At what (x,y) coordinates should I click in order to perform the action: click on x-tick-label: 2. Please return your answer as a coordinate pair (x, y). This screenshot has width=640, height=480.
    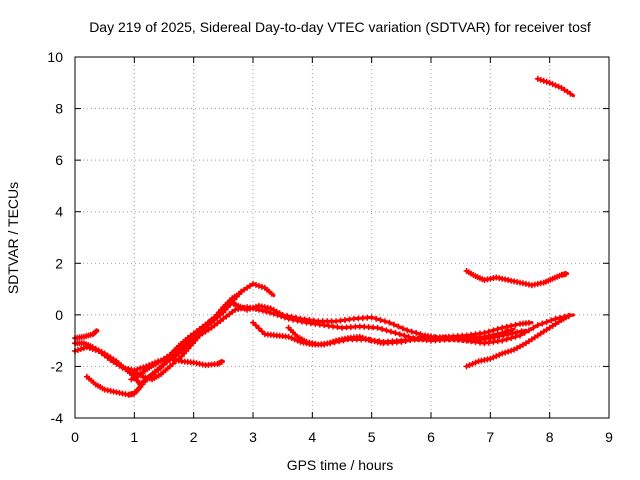
    Looking at the image, I should click on (194, 437).